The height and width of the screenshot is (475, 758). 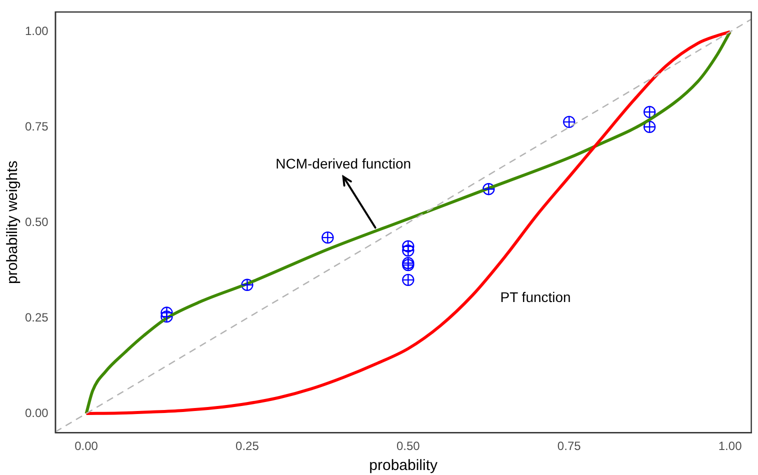 I want to click on y-tick-label: 0.00, so click(x=36, y=413).